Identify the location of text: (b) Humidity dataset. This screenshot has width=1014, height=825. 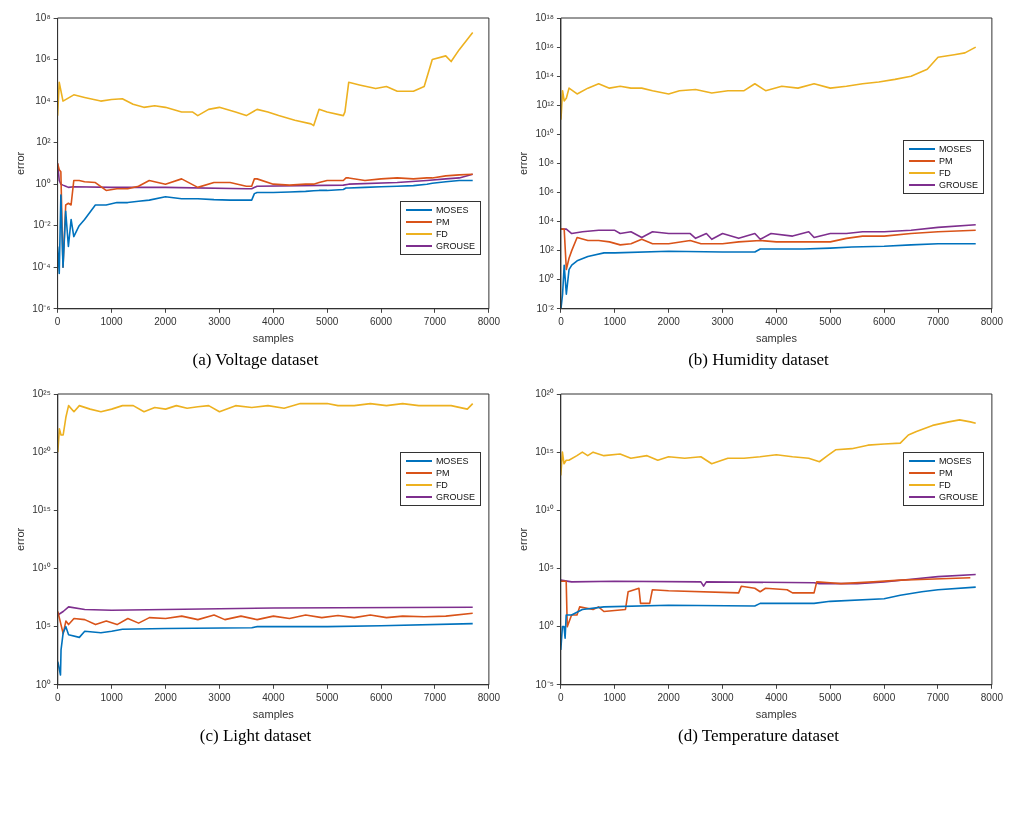
(758, 360).